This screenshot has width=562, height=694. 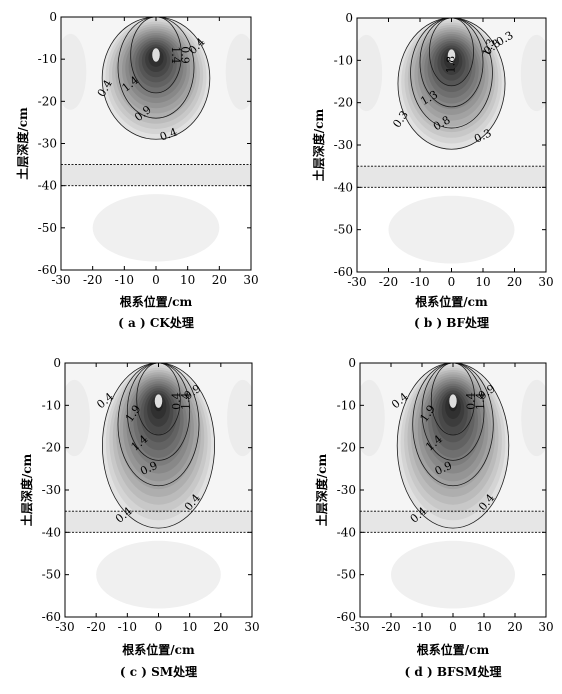 I want to click on panel-caption: ( c ) SM处理, so click(x=158, y=671).